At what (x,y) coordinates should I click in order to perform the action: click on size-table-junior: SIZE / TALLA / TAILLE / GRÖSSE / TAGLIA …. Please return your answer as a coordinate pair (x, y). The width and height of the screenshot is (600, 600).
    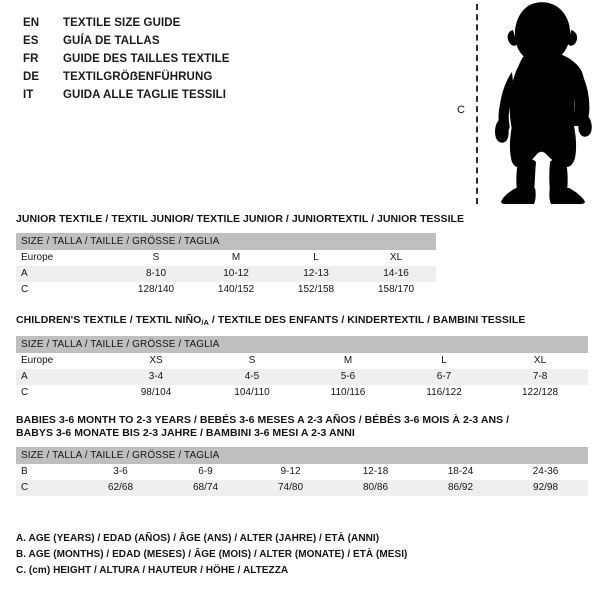
    Looking at the image, I should click on (226, 265).